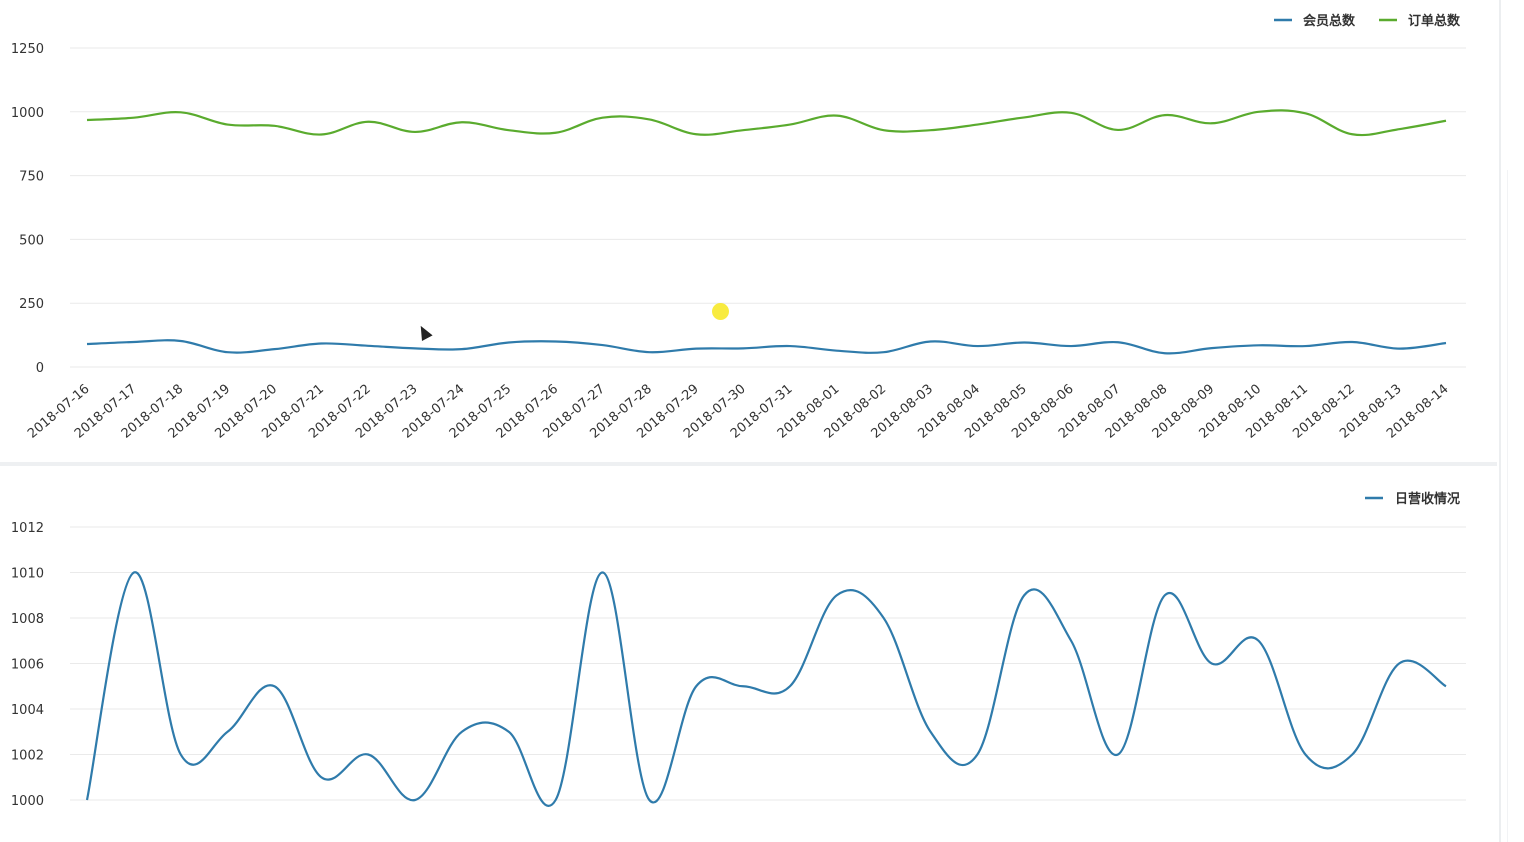  I want to click on panel-divider, so click(748, 464).